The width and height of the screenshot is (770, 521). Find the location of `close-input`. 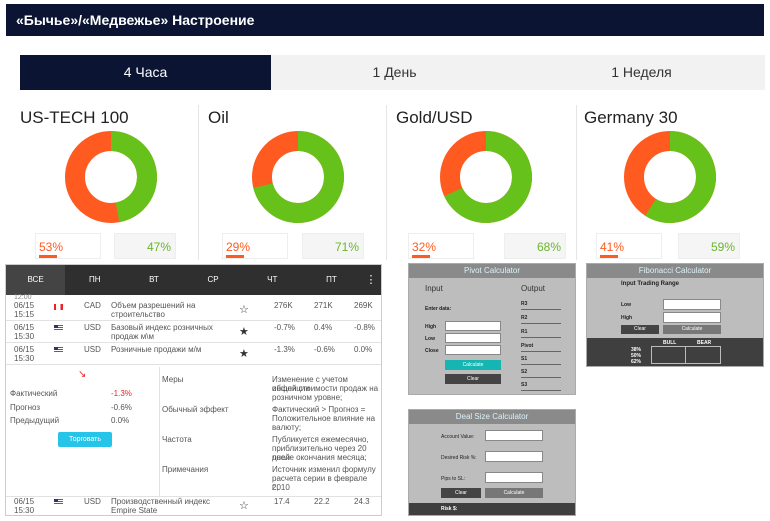

close-input is located at coordinates (473, 350).